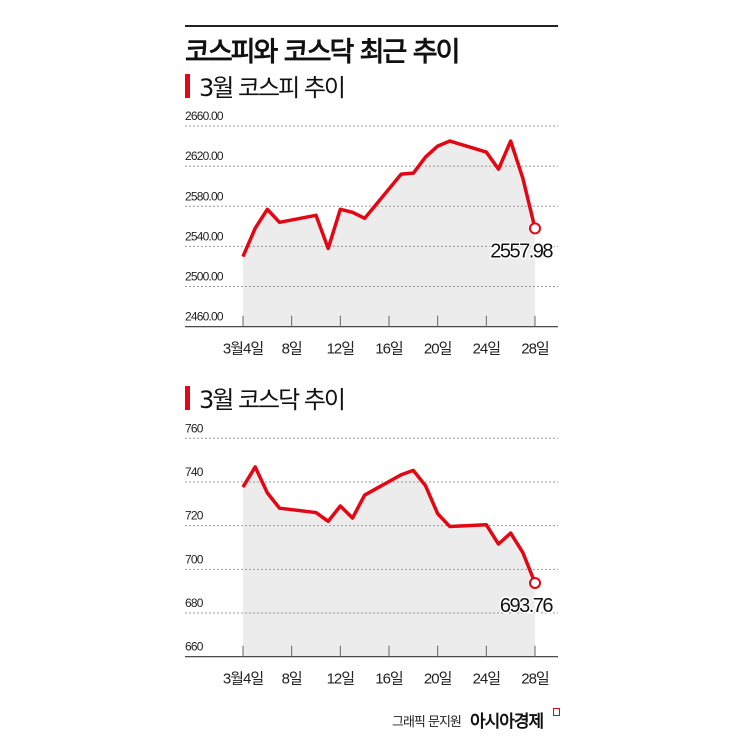  Describe the element at coordinates (389, 561) in the screenshot. I see `kosdaq-area-fill` at that location.